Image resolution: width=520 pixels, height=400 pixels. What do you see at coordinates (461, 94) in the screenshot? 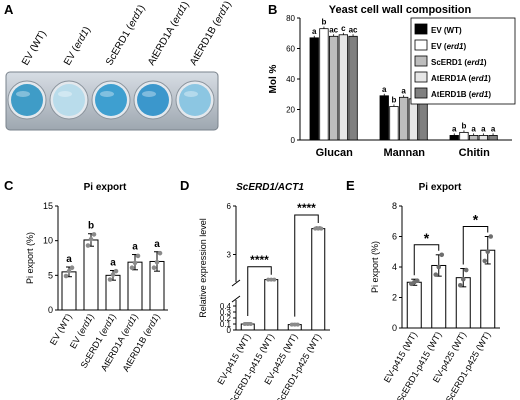
I see `legend-entry: AtERD1B (erd1)` at bounding box center [461, 94].